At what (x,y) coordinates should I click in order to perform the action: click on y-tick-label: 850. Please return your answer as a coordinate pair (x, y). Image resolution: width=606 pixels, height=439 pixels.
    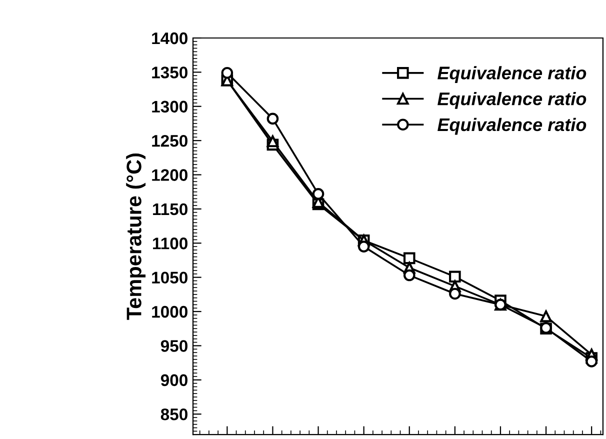
    Looking at the image, I should click on (174, 414).